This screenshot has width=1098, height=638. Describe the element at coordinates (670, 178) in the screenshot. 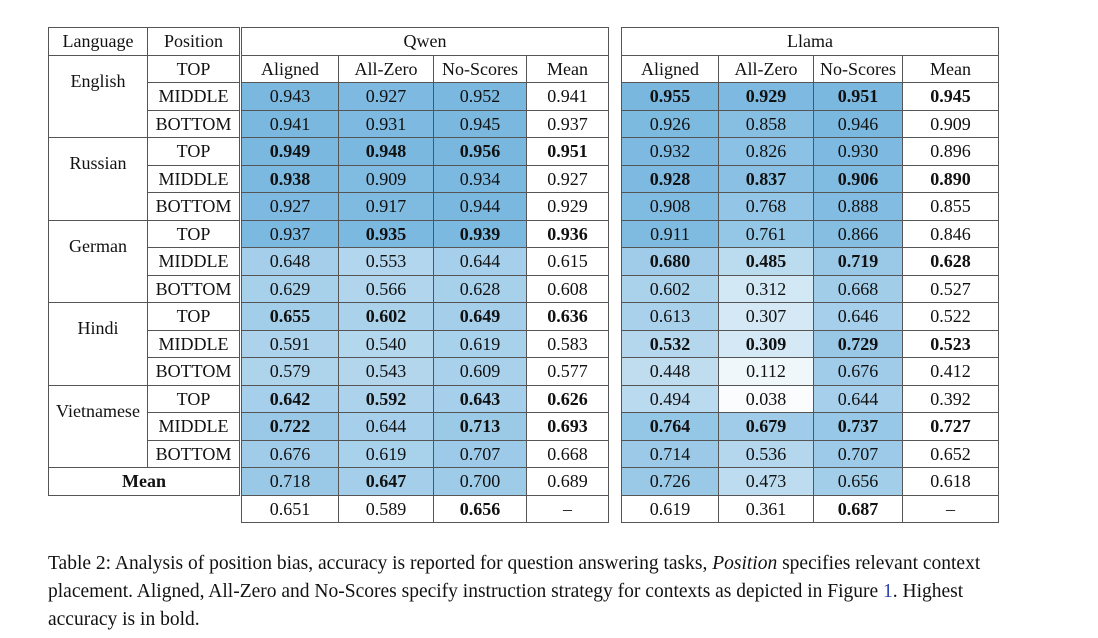

I see `value-cell: 0.928` at that location.